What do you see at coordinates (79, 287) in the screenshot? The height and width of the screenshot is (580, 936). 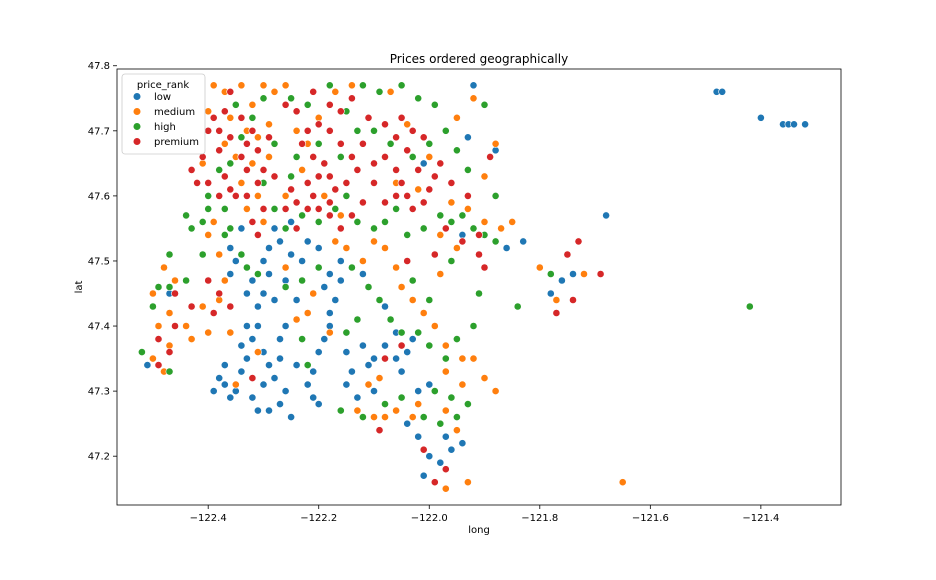 I see `y-axis-label: lat` at bounding box center [79, 287].